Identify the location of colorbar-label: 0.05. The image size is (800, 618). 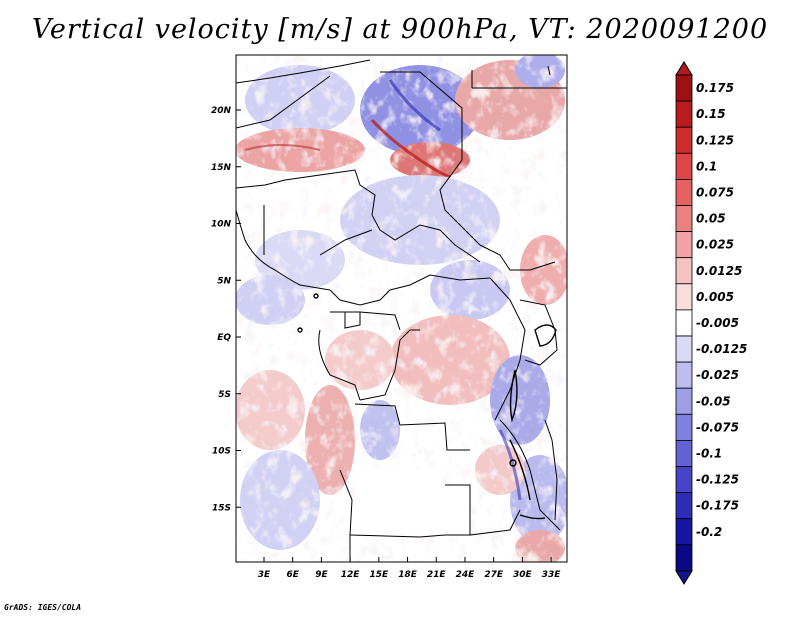
(711, 219).